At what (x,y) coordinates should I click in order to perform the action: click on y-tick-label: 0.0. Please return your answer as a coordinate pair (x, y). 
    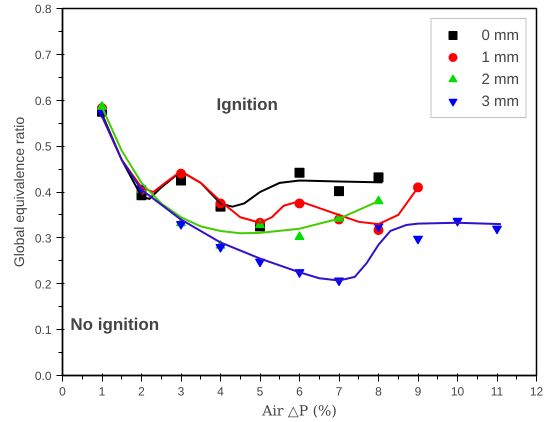
    Looking at the image, I should click on (43, 376).